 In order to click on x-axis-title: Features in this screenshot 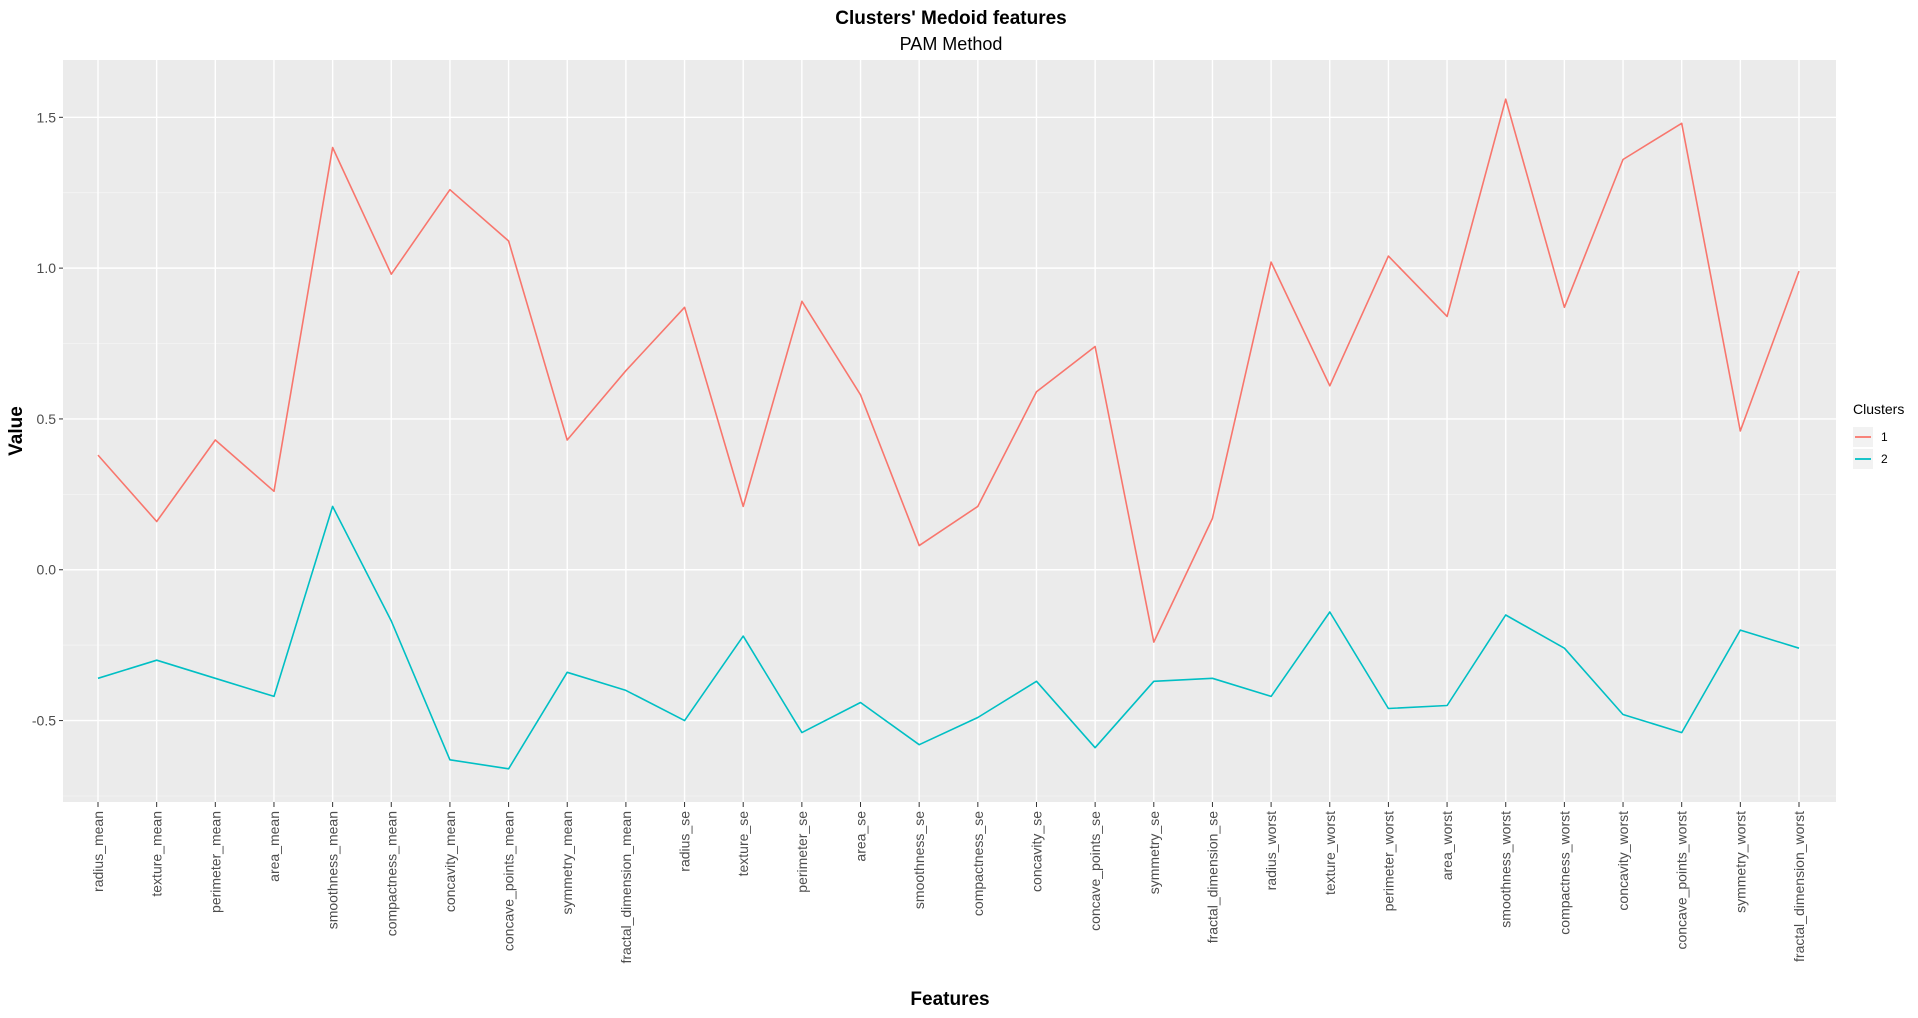, I will do `click(949, 999)`.